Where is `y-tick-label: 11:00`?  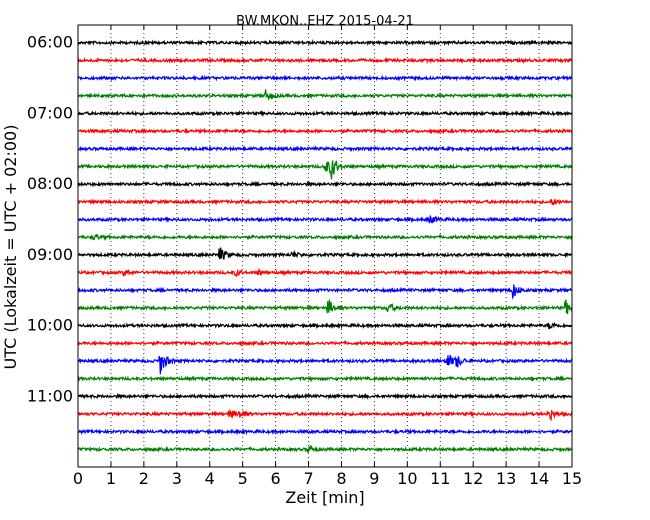
y-tick-label: 11:00 is located at coordinates (50, 395).